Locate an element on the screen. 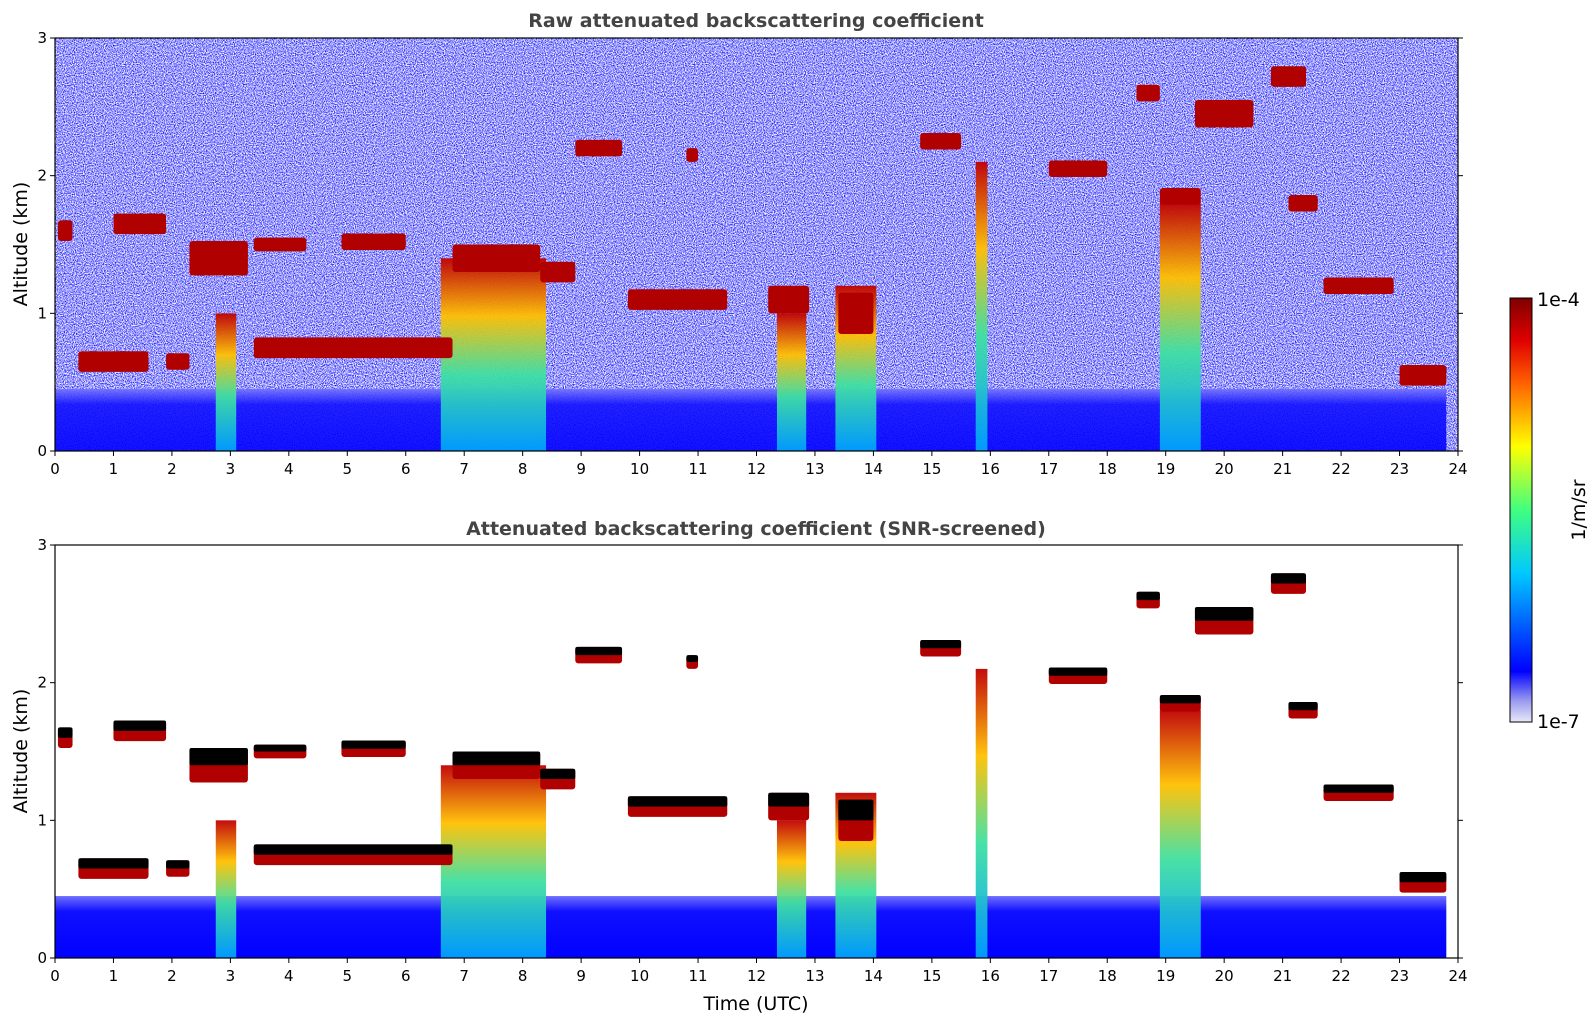 The image size is (1595, 1020). y-tick-label: 2 is located at coordinates (42, 176).